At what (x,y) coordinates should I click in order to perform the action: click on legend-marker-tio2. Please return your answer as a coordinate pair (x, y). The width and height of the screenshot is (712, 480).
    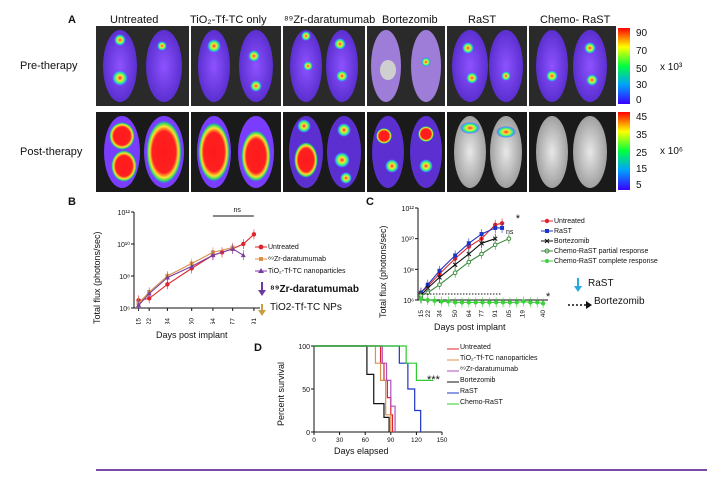
    Looking at the image, I should click on (261, 270).